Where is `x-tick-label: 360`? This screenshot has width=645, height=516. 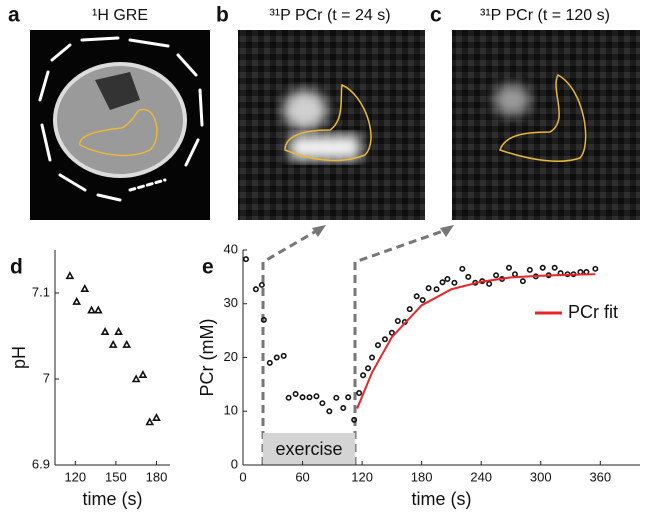 x-tick-label: 360 is located at coordinates (600, 476).